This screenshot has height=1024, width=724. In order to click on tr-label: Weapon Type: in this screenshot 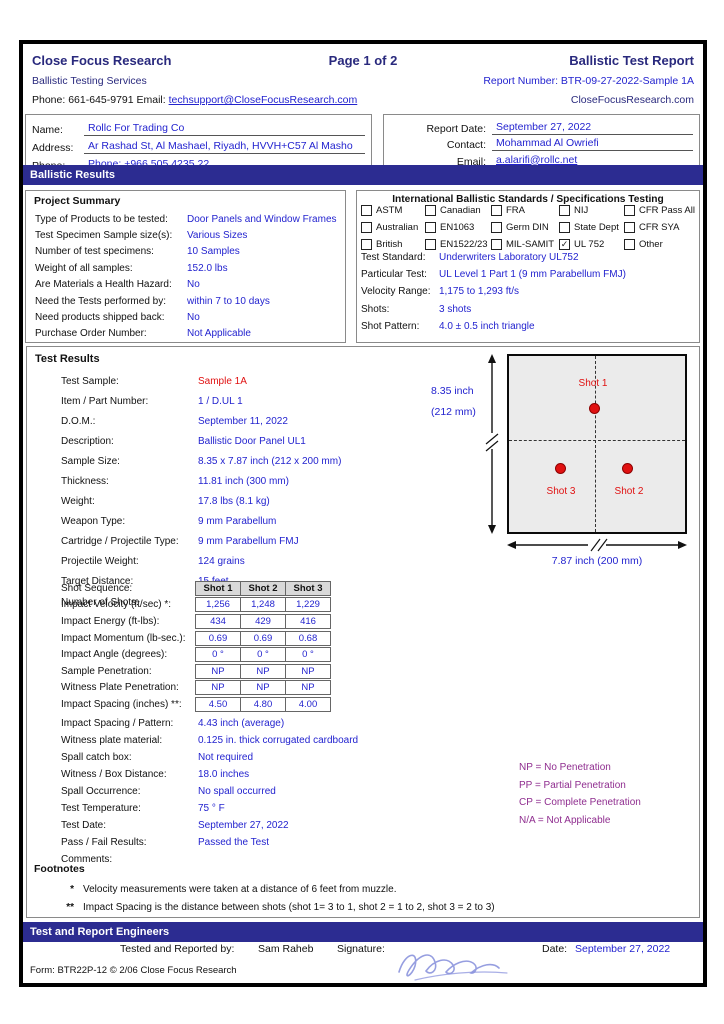, I will do `click(93, 522)`.